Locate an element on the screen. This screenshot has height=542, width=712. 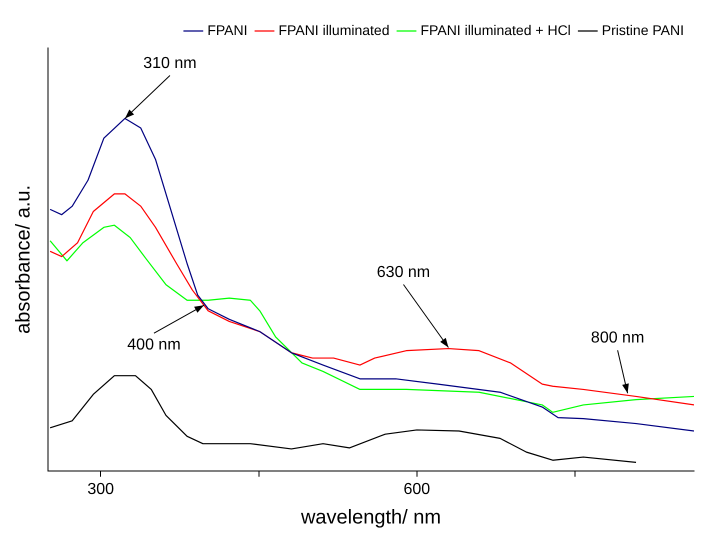
legend-label: FPANI is located at coordinates (227, 30).